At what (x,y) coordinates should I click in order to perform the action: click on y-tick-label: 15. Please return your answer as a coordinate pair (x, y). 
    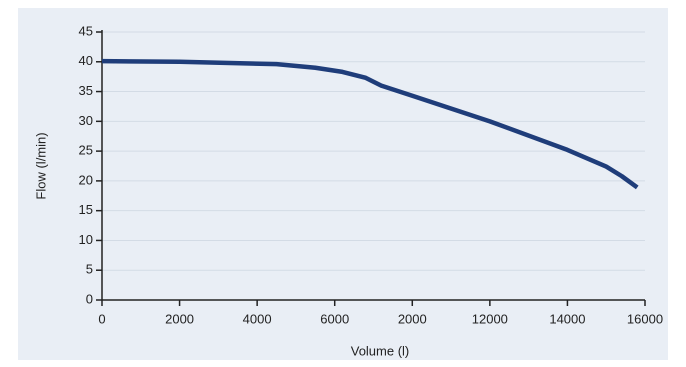
    Looking at the image, I should click on (86, 209).